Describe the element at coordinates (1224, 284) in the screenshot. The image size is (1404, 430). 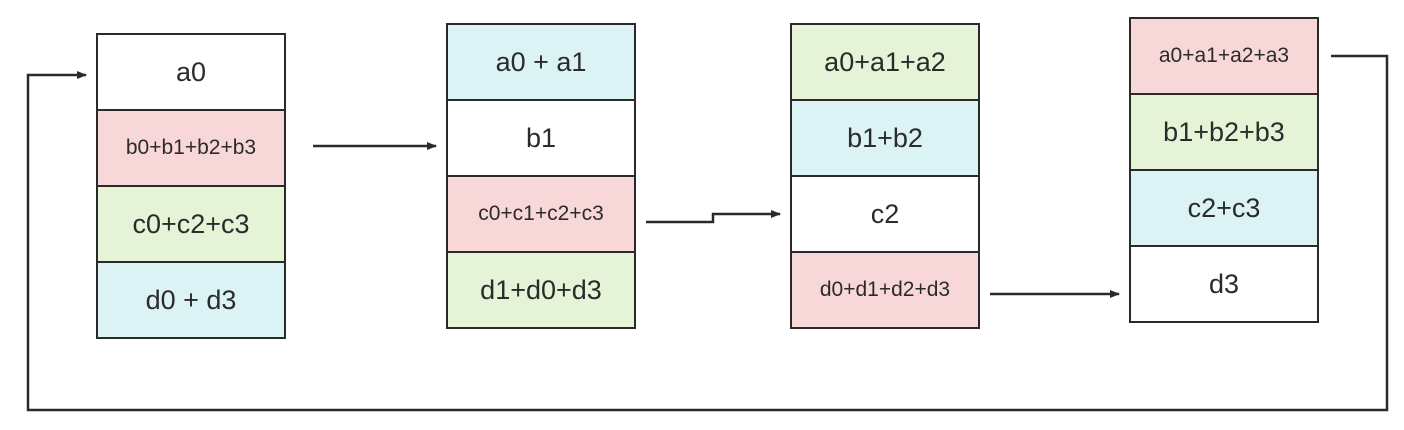
I see `cell-d: d3` at that location.